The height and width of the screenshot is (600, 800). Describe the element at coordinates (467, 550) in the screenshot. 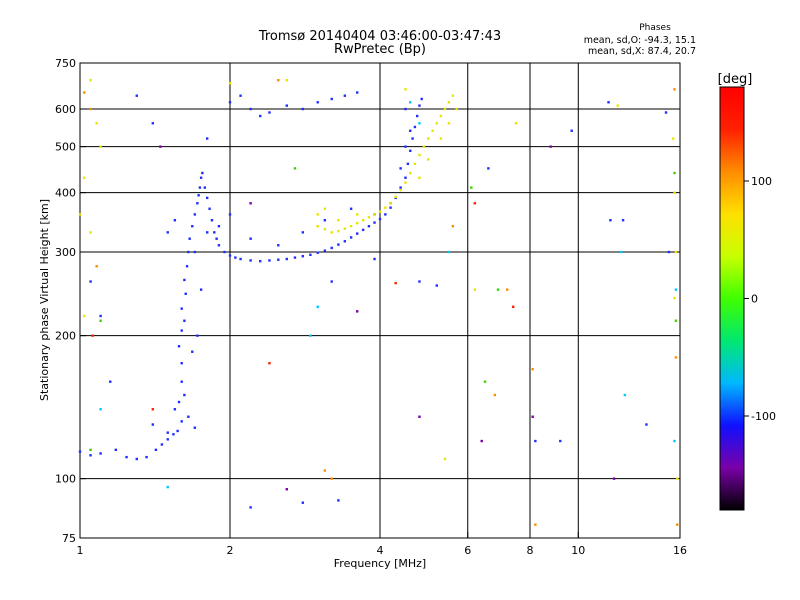

I see `x-tick-label: 6` at that location.